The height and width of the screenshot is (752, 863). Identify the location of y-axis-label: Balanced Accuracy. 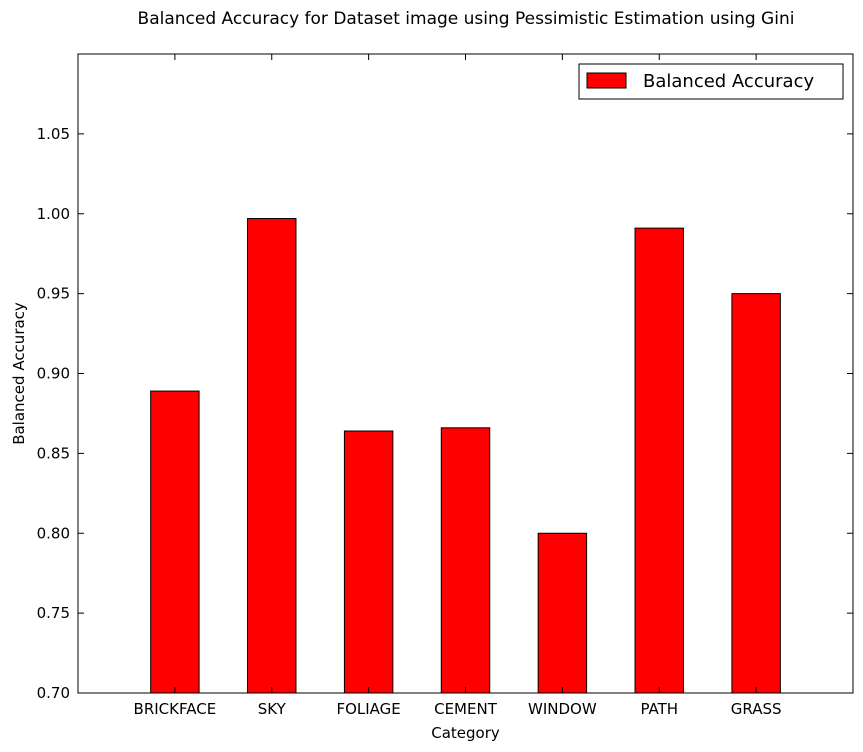
(19, 373).